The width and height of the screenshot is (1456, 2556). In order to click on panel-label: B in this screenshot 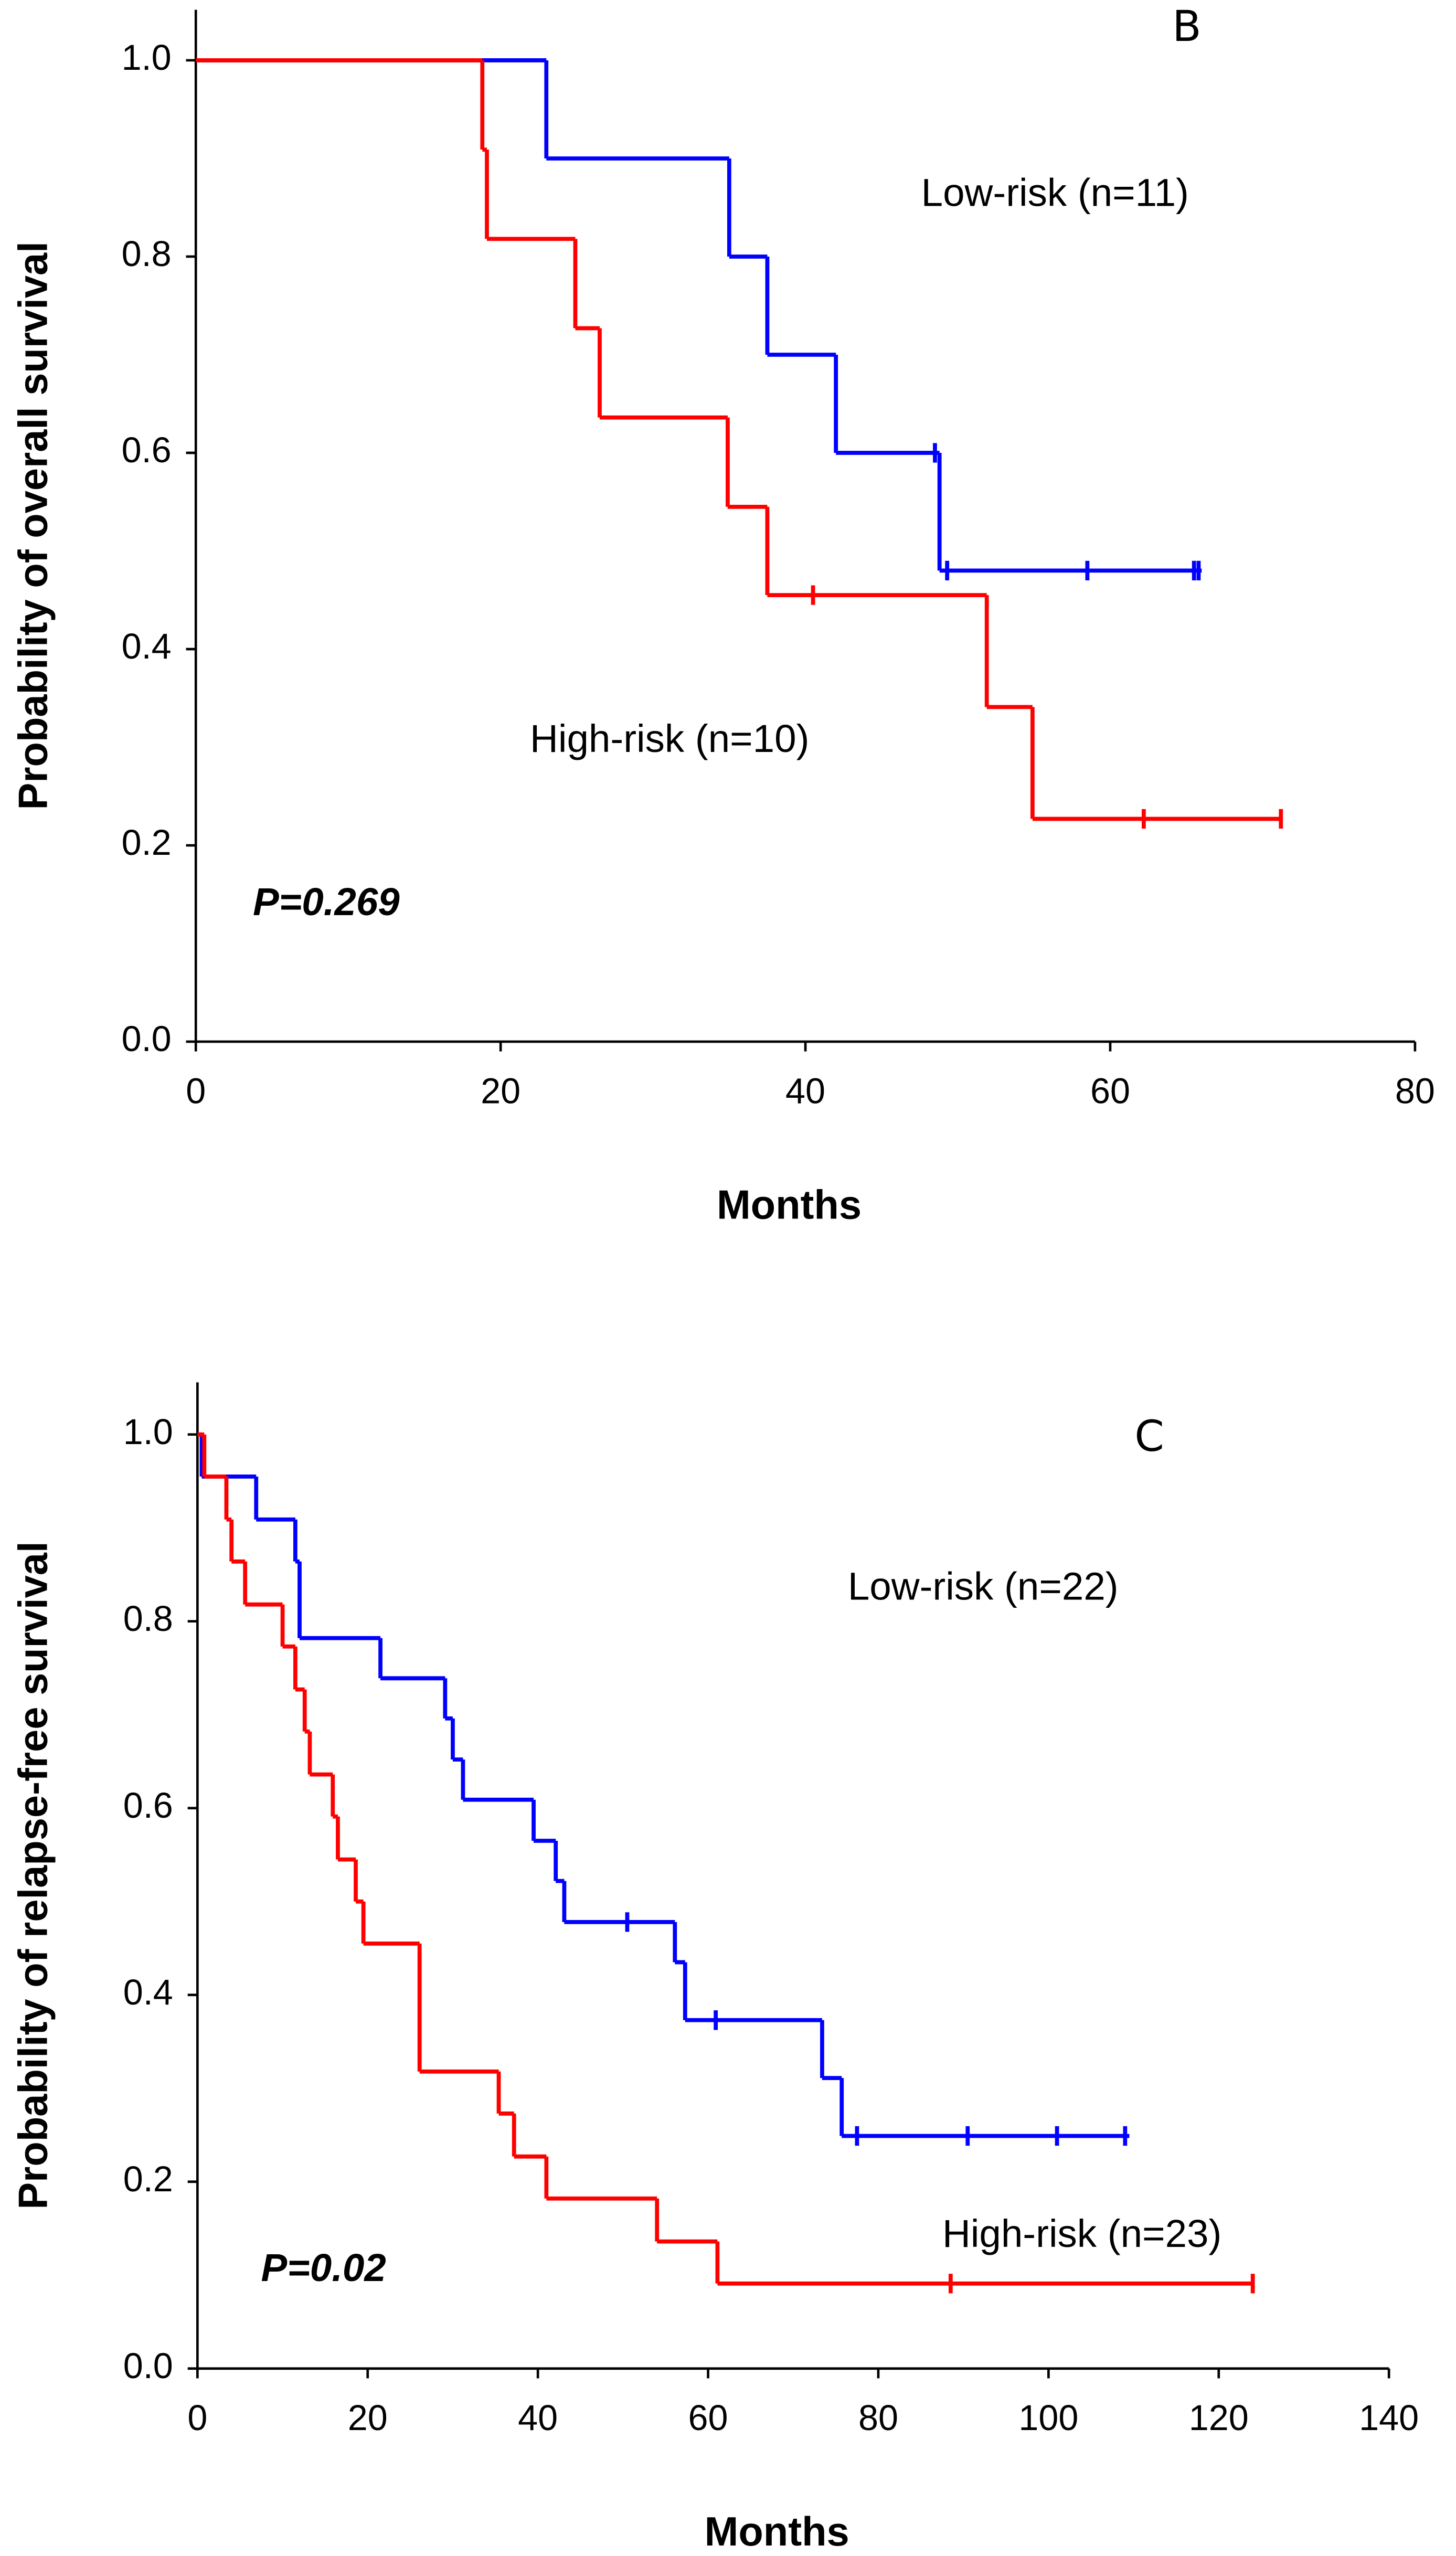, I will do `click(1186, 26)`.